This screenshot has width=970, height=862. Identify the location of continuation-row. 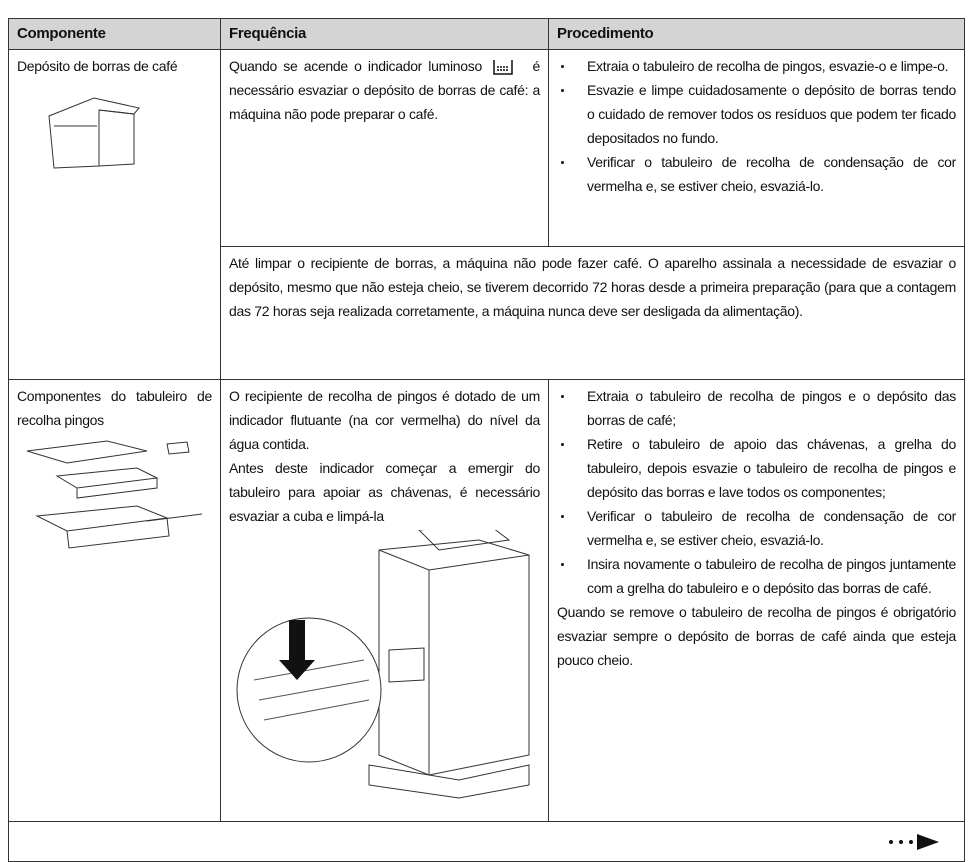
(486, 841).